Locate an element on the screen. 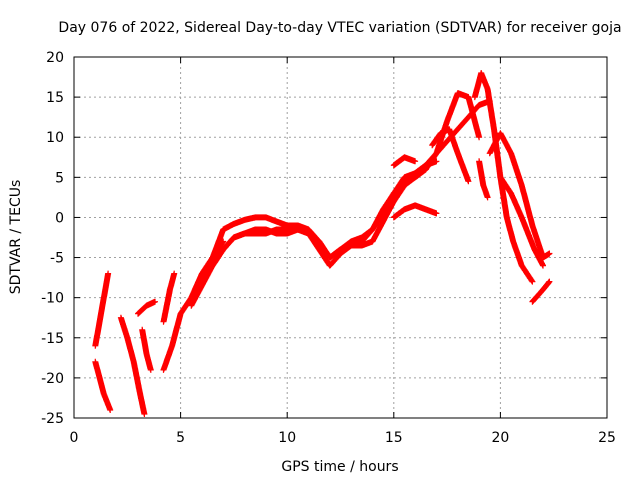 Image resolution: width=640 pixels, height=480 pixels. y-tick-label: 20 is located at coordinates (55, 58).